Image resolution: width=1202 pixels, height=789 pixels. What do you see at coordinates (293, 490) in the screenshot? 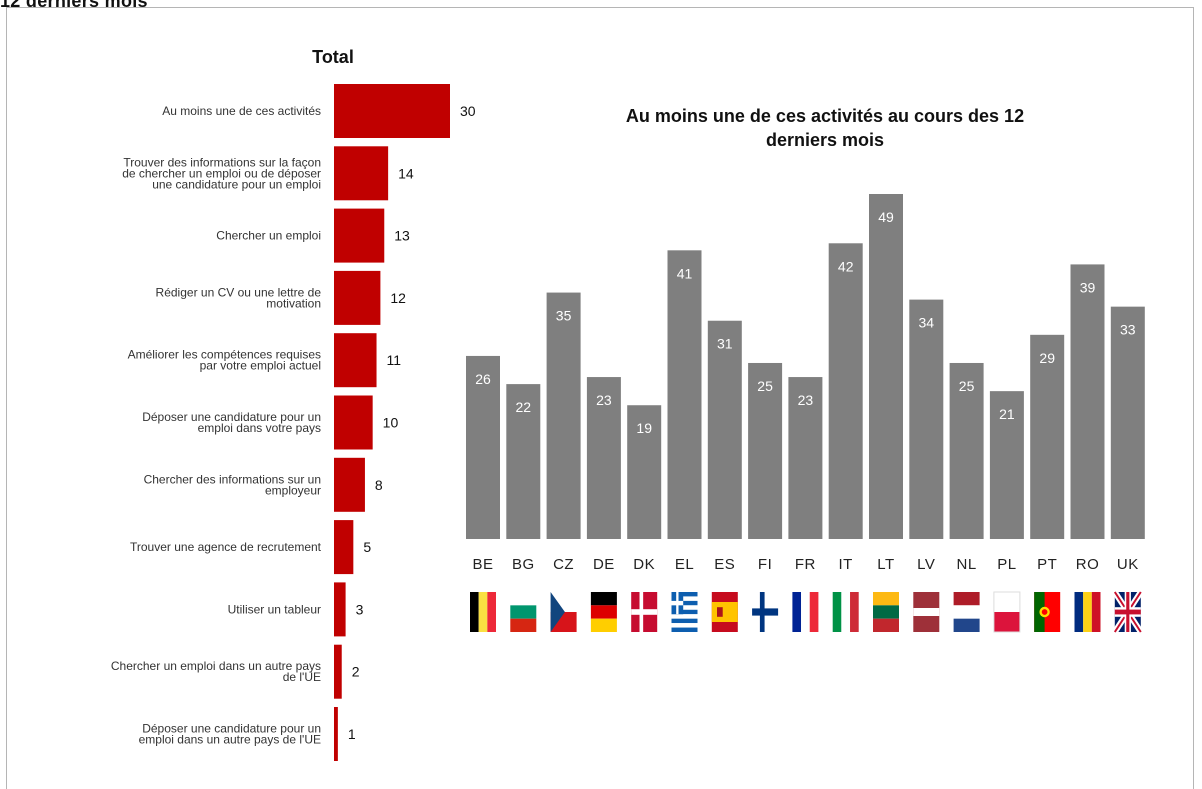
I see `total-category-label: employeur` at bounding box center [293, 490].